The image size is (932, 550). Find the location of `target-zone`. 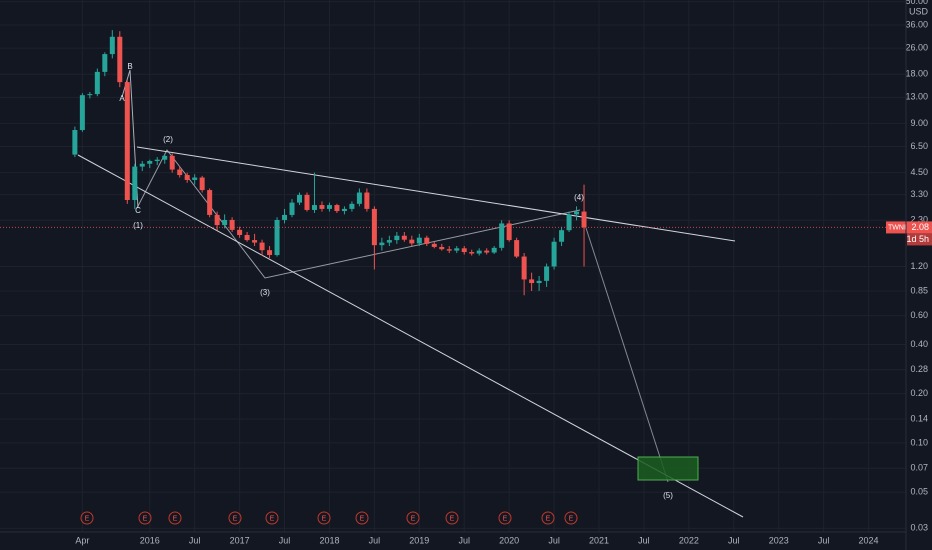

target-zone is located at coordinates (668, 468).